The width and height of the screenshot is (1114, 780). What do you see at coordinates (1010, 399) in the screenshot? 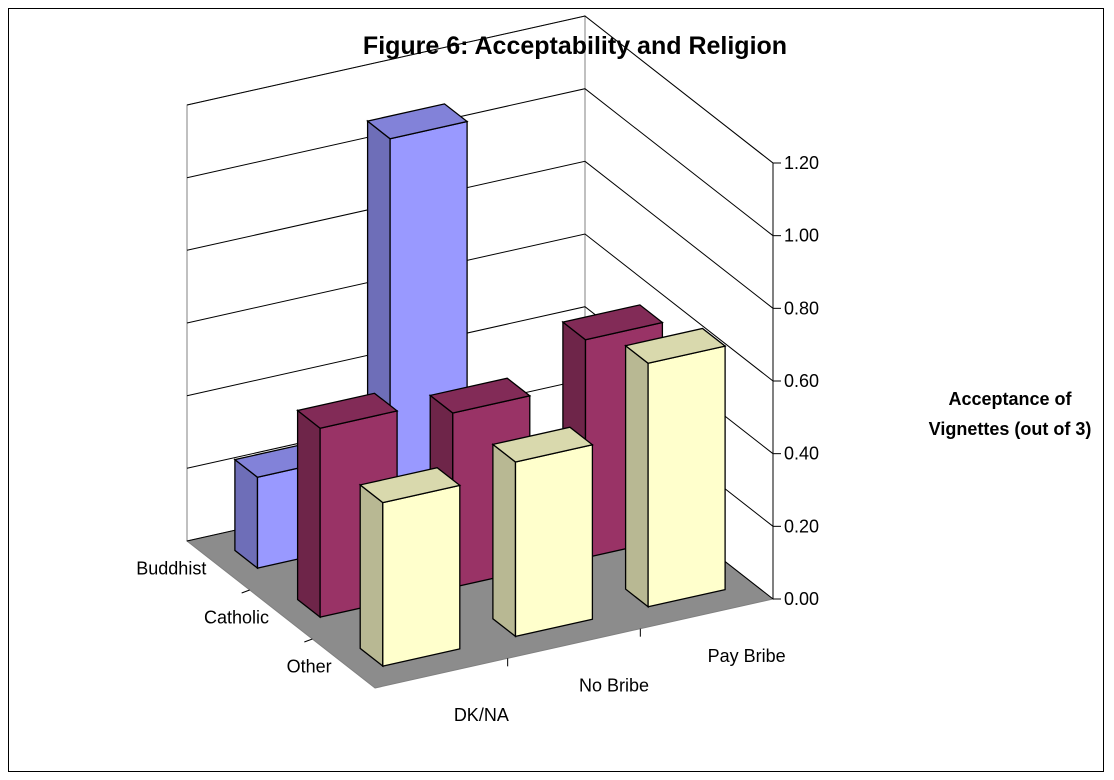
I see `y-axis-label-line-1: Acceptance of` at bounding box center [1010, 399].